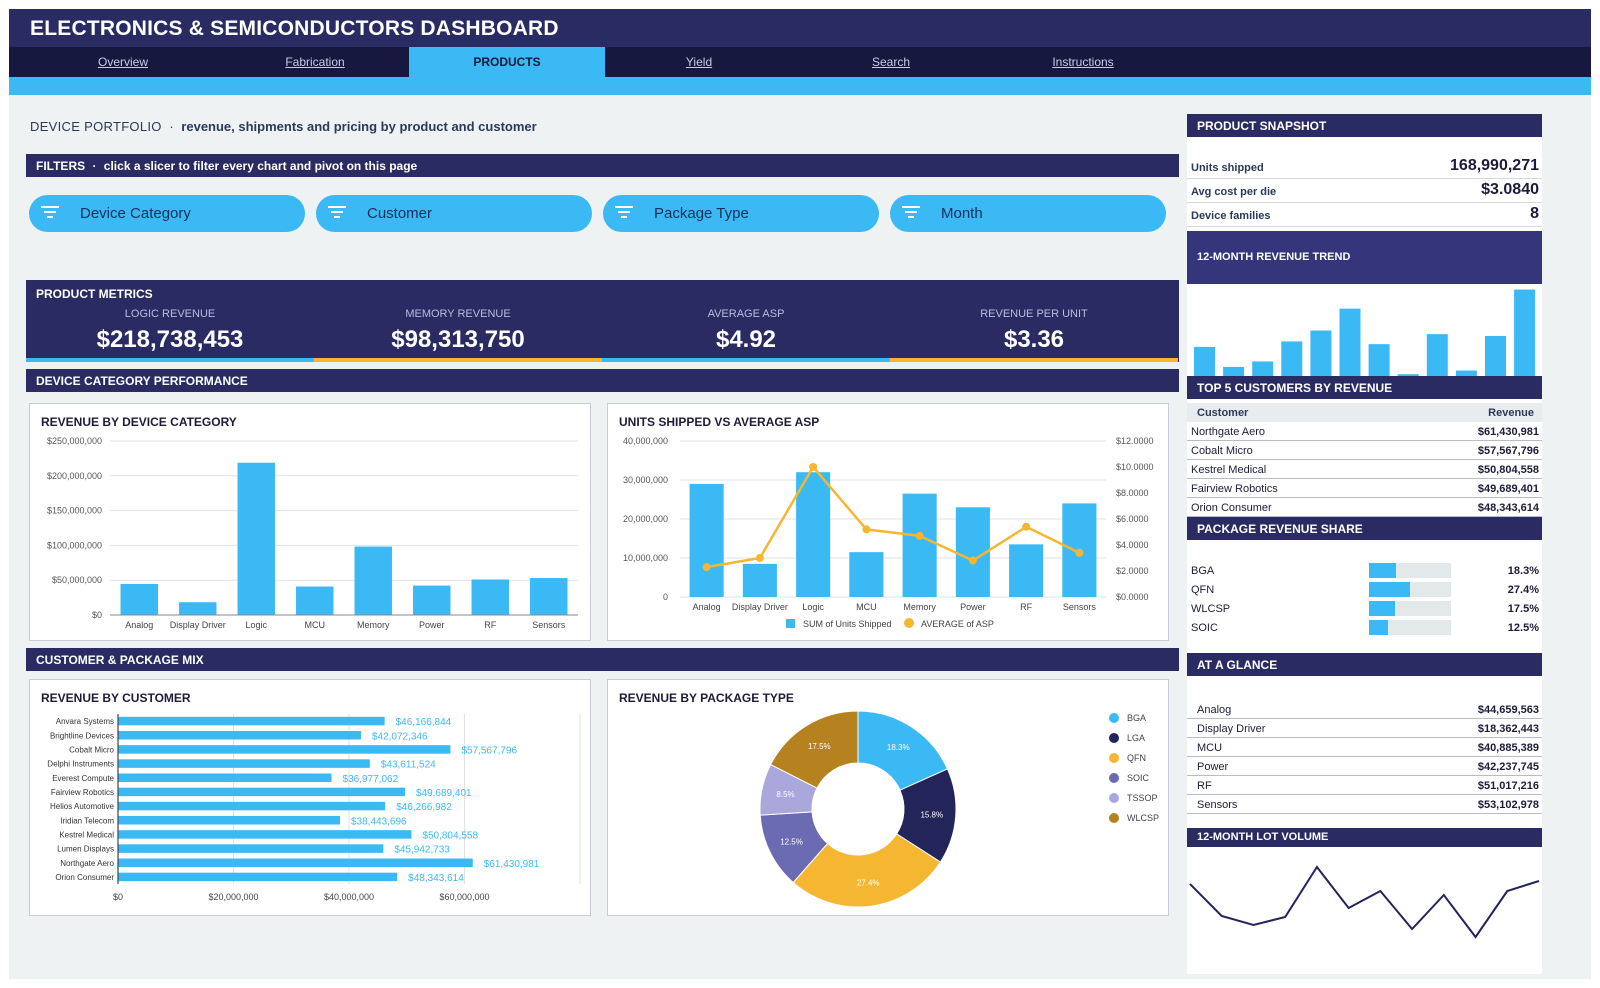 This screenshot has height=988, width=1600. Describe the element at coordinates (1203, 571) in the screenshot. I see `package-name: BGA` at that location.